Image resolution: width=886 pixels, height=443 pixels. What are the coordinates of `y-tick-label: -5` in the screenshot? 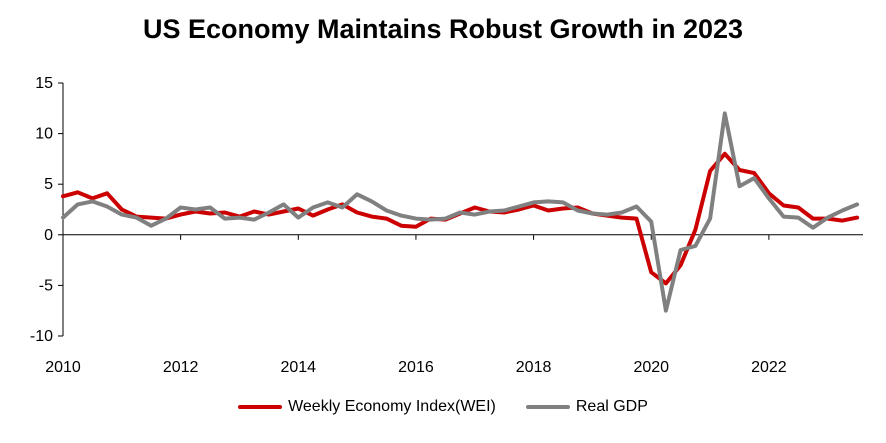 It's located at (46, 285).